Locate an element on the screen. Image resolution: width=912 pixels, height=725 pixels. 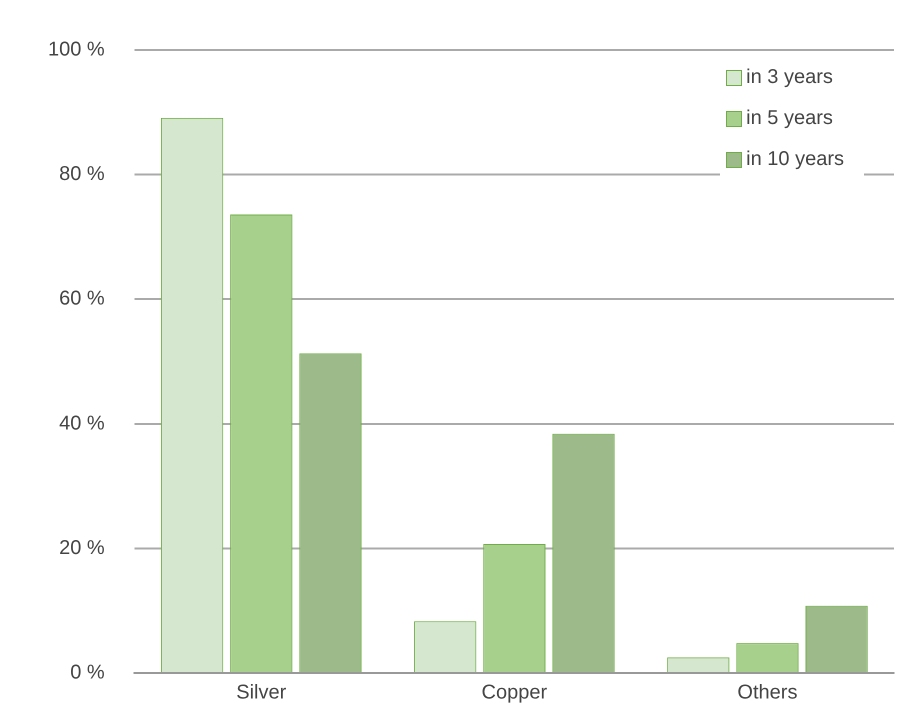
y-tick-label: 40 % is located at coordinates (82, 423).